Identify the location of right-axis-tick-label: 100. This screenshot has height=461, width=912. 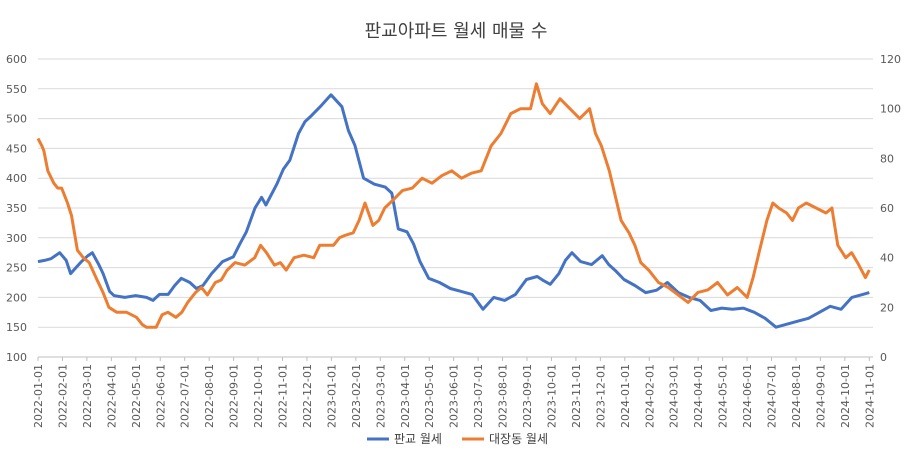
(890, 109).